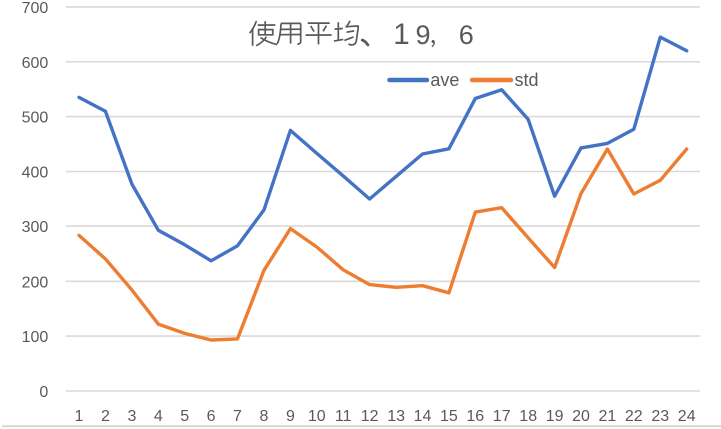 The height and width of the screenshot is (429, 721). What do you see at coordinates (423, 416) in the screenshot?
I see `svg-text: 14` at bounding box center [423, 416].